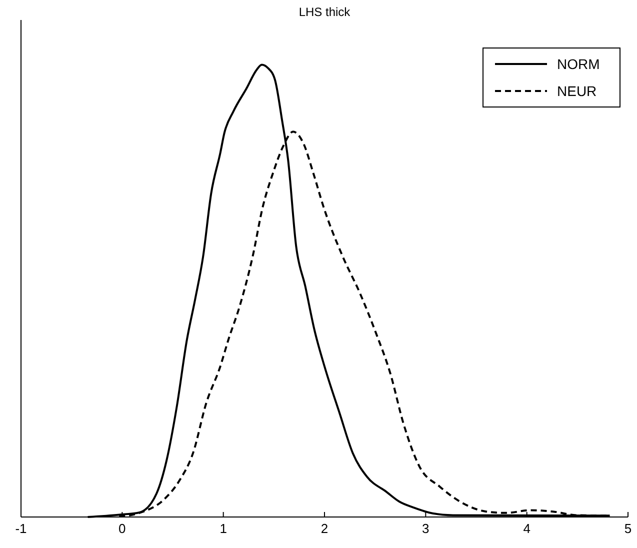 The height and width of the screenshot is (548, 637). What do you see at coordinates (628, 528) in the screenshot?
I see `x-tick-label: 5` at bounding box center [628, 528].